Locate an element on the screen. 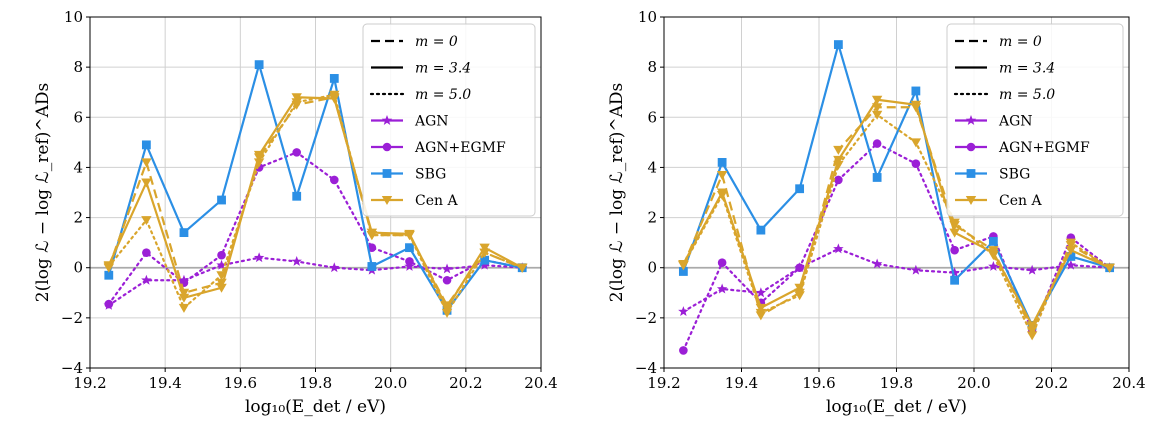  legend-frame is located at coordinates (1035, 120).